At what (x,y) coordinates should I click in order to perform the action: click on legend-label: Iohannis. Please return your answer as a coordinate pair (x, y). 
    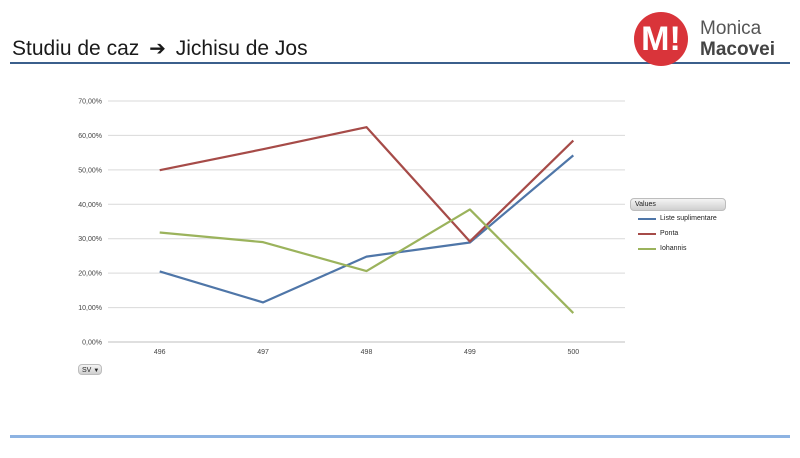
    Looking at the image, I should click on (673, 248).